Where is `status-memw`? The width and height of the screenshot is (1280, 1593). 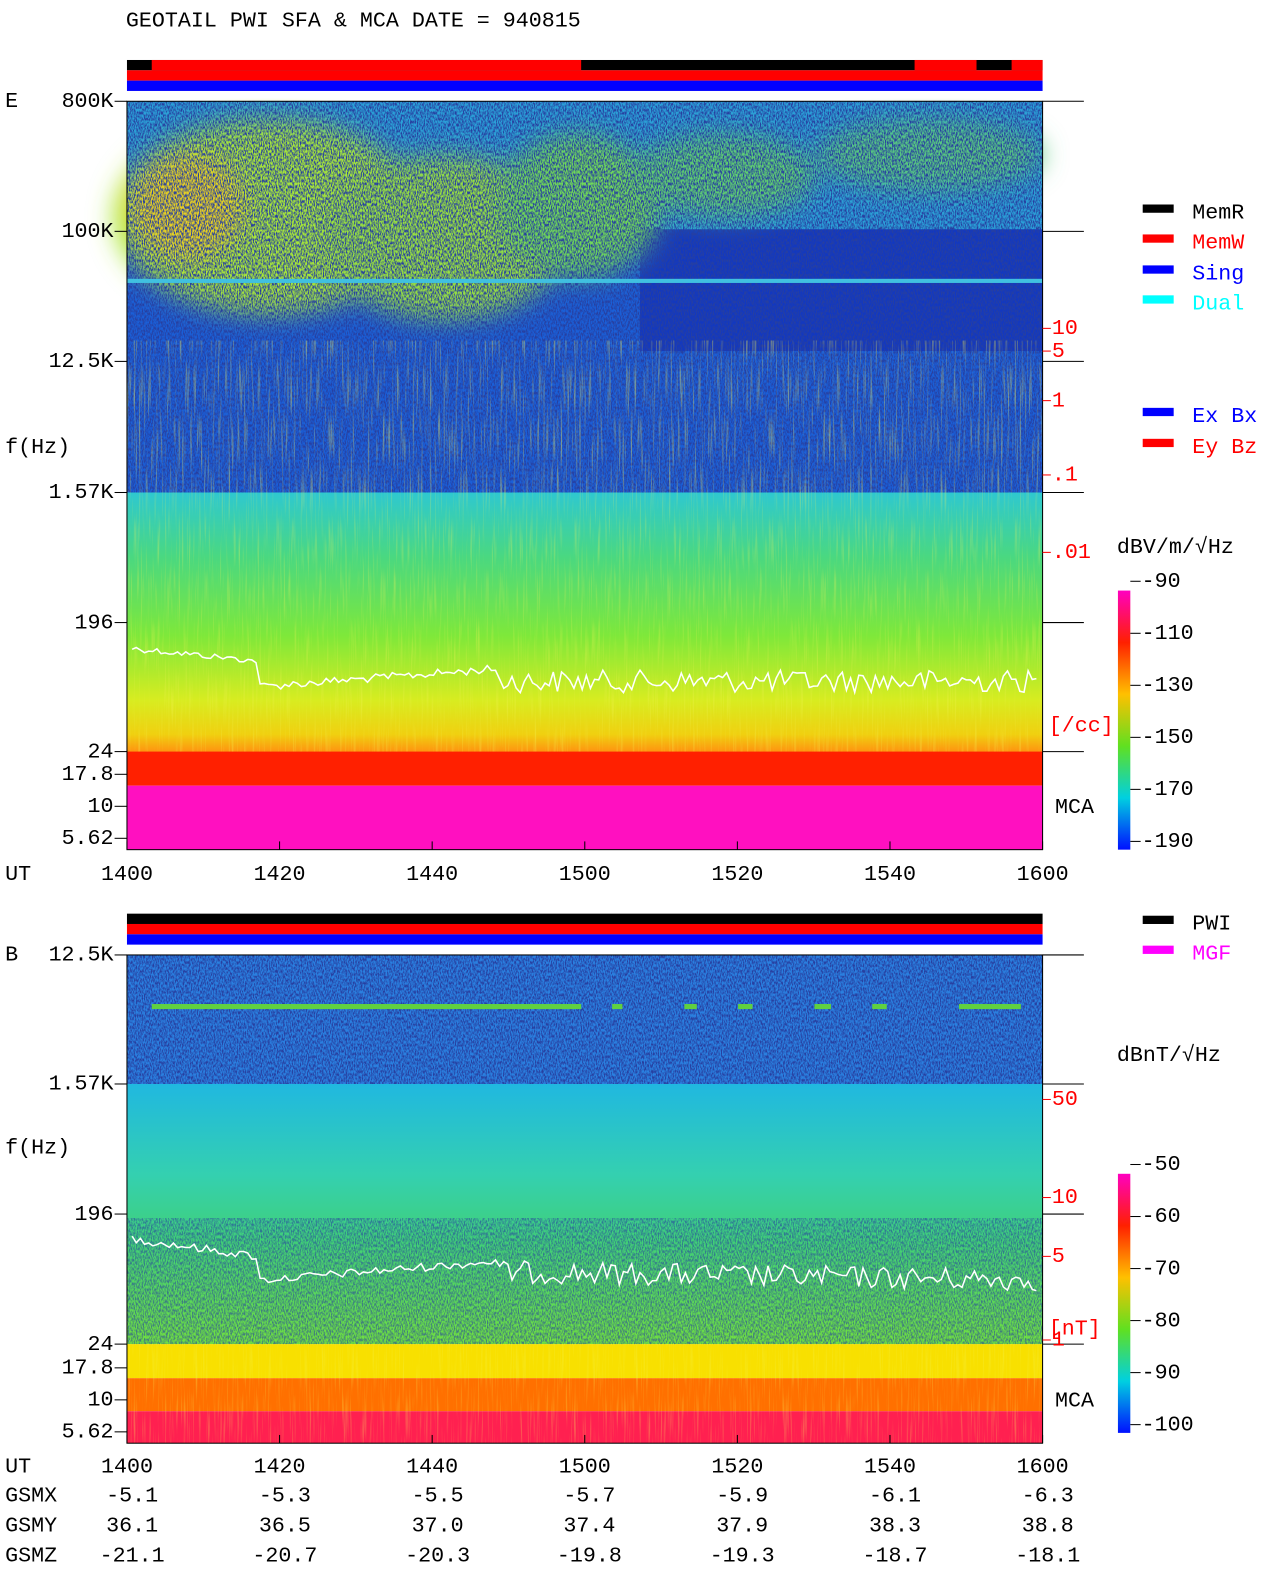
status-memw is located at coordinates (584, 75).